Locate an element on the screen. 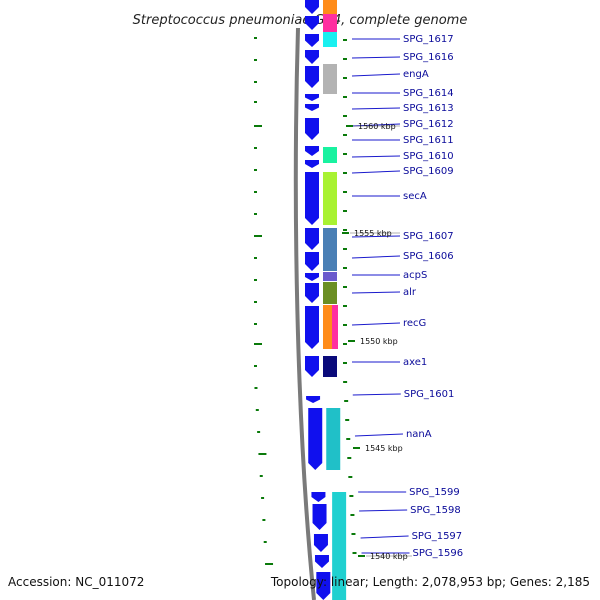 This screenshot has width=600, height=600. gene-label-SPG_1607: SPG_1607 is located at coordinates (402, 236).